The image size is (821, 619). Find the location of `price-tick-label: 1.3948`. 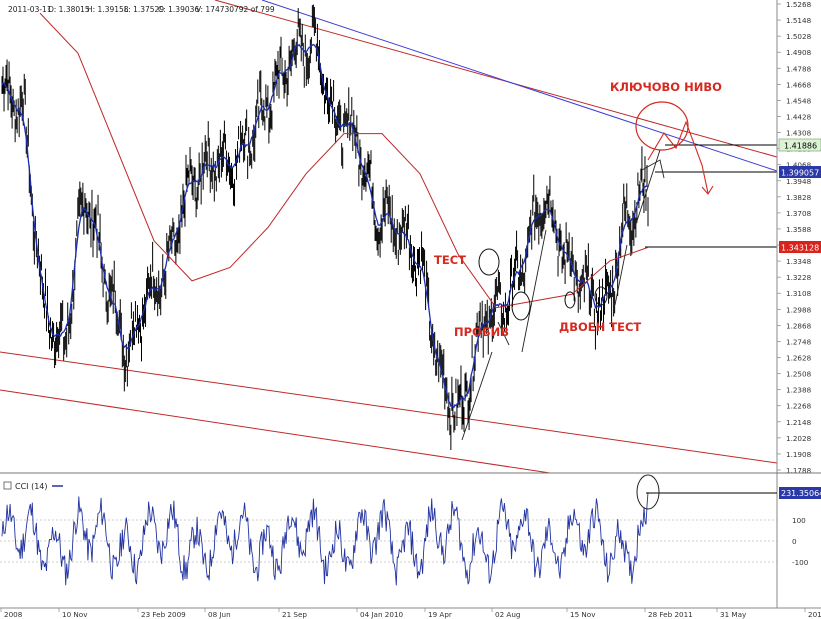

price-tick-label: 1.3948 is located at coordinates (799, 181).